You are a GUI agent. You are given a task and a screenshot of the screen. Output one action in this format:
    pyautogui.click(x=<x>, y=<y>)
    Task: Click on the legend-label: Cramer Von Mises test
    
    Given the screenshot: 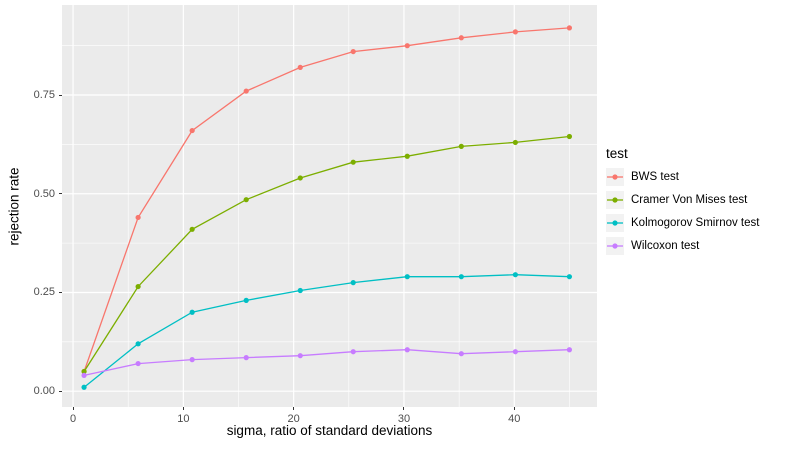 What is the action you would take?
    pyautogui.click(x=689, y=200)
    